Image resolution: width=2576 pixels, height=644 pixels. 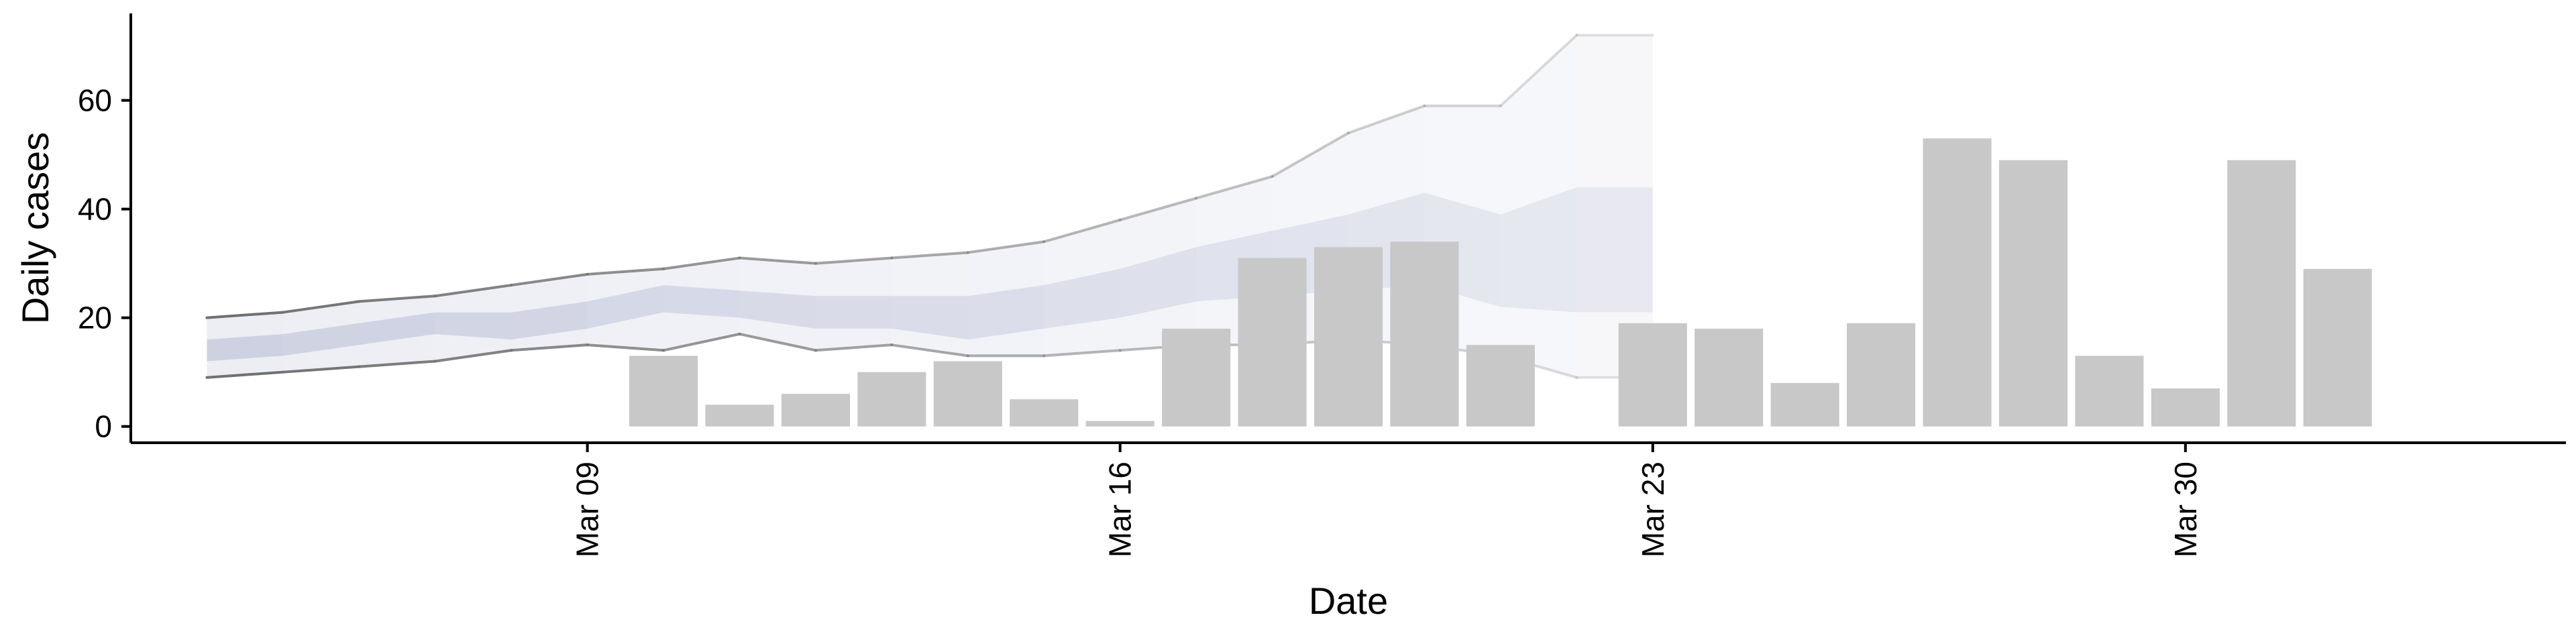 I want to click on x-tick-label: Mar 23, so click(x=1652, y=509).